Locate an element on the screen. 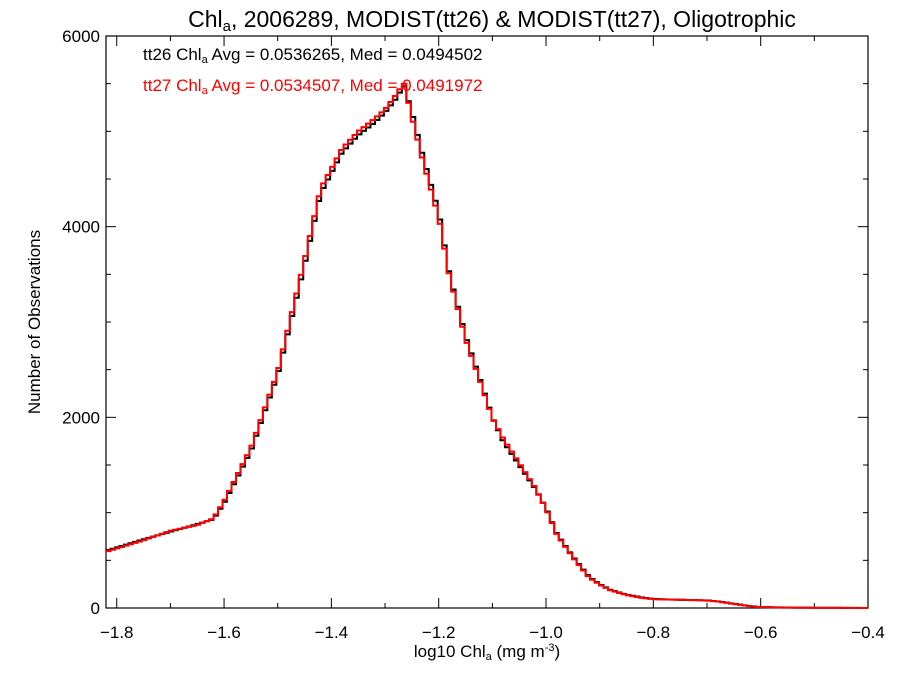  x-axis-label: log10 Chla (mg m-3) is located at coordinates (487, 652).